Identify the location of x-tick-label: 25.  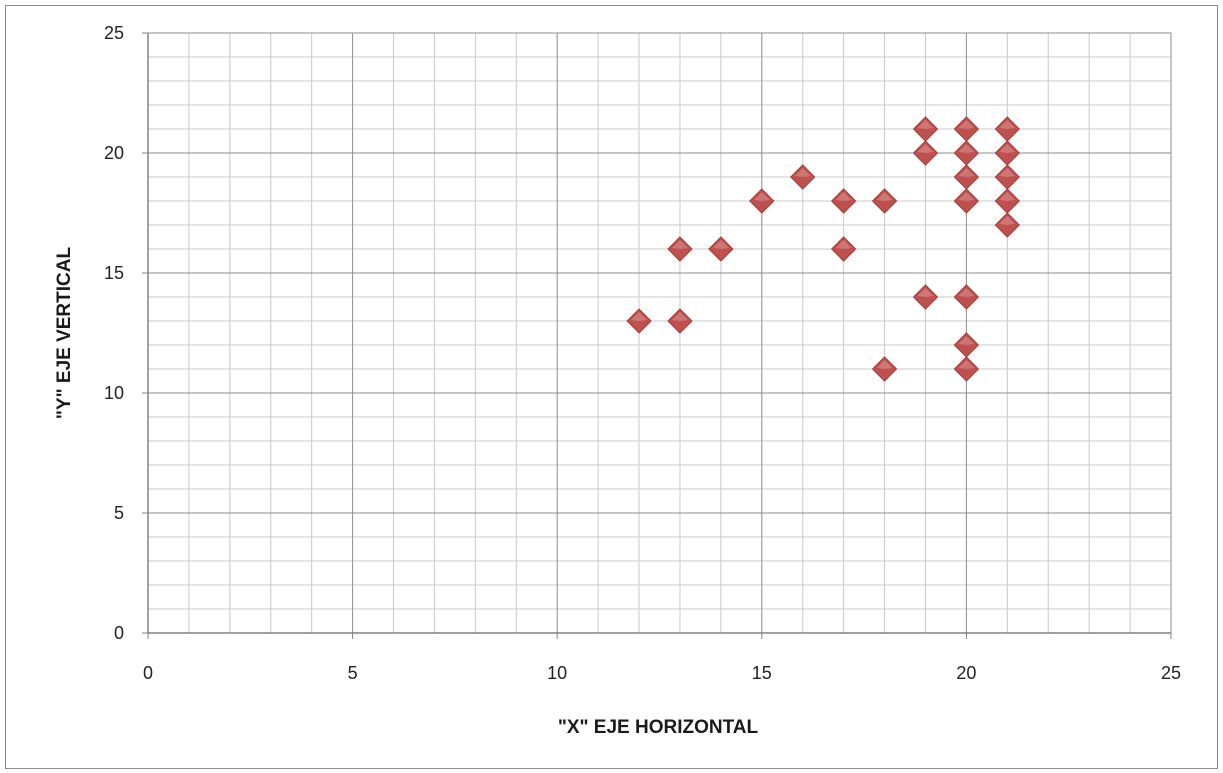
(1171, 673).